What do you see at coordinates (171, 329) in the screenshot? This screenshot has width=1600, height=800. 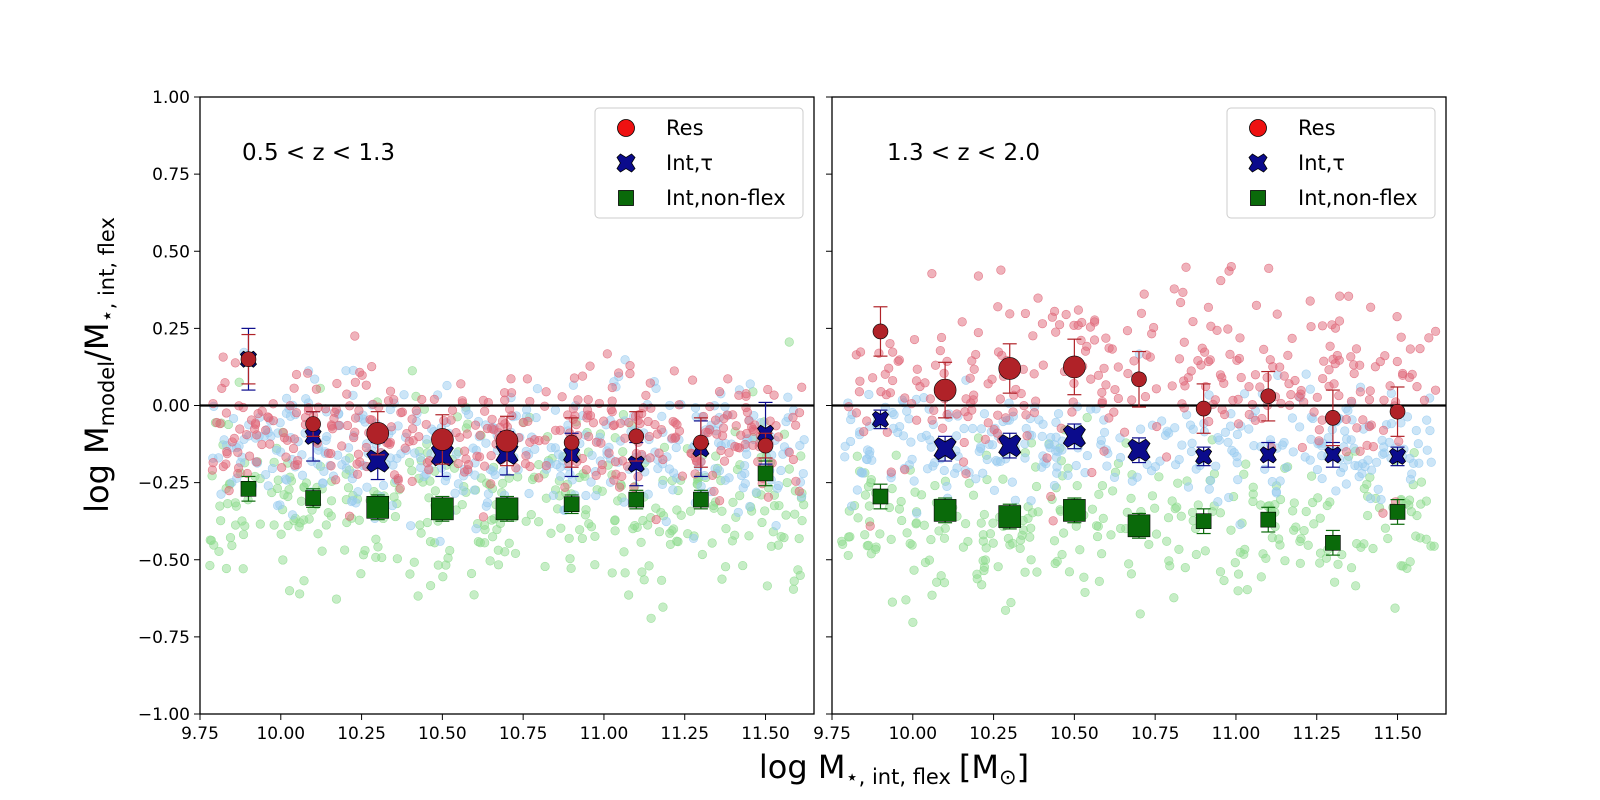 I see `y-tick-label: 0.25` at bounding box center [171, 329].